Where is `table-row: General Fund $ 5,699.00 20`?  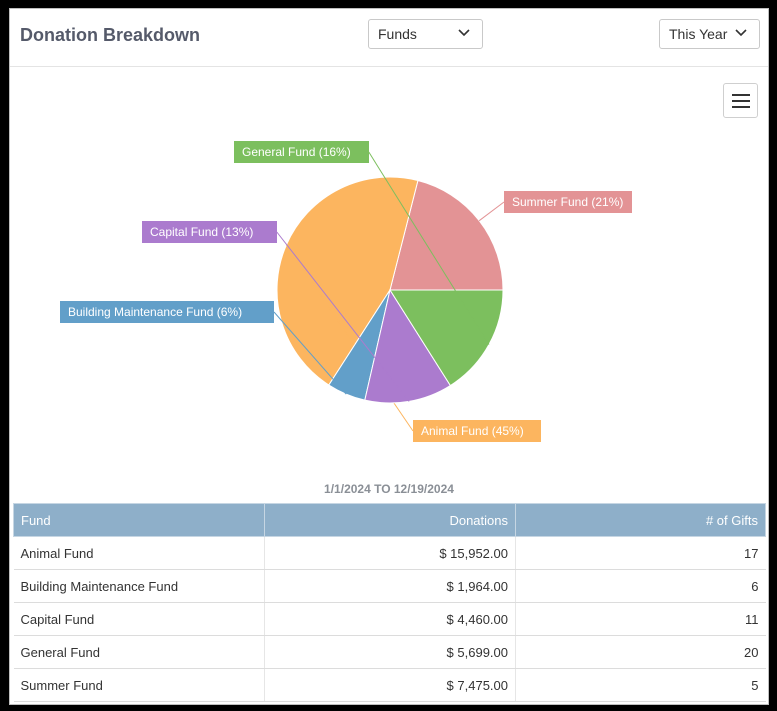
table-row: General Fund $ 5,699.00 20 is located at coordinates (389, 652).